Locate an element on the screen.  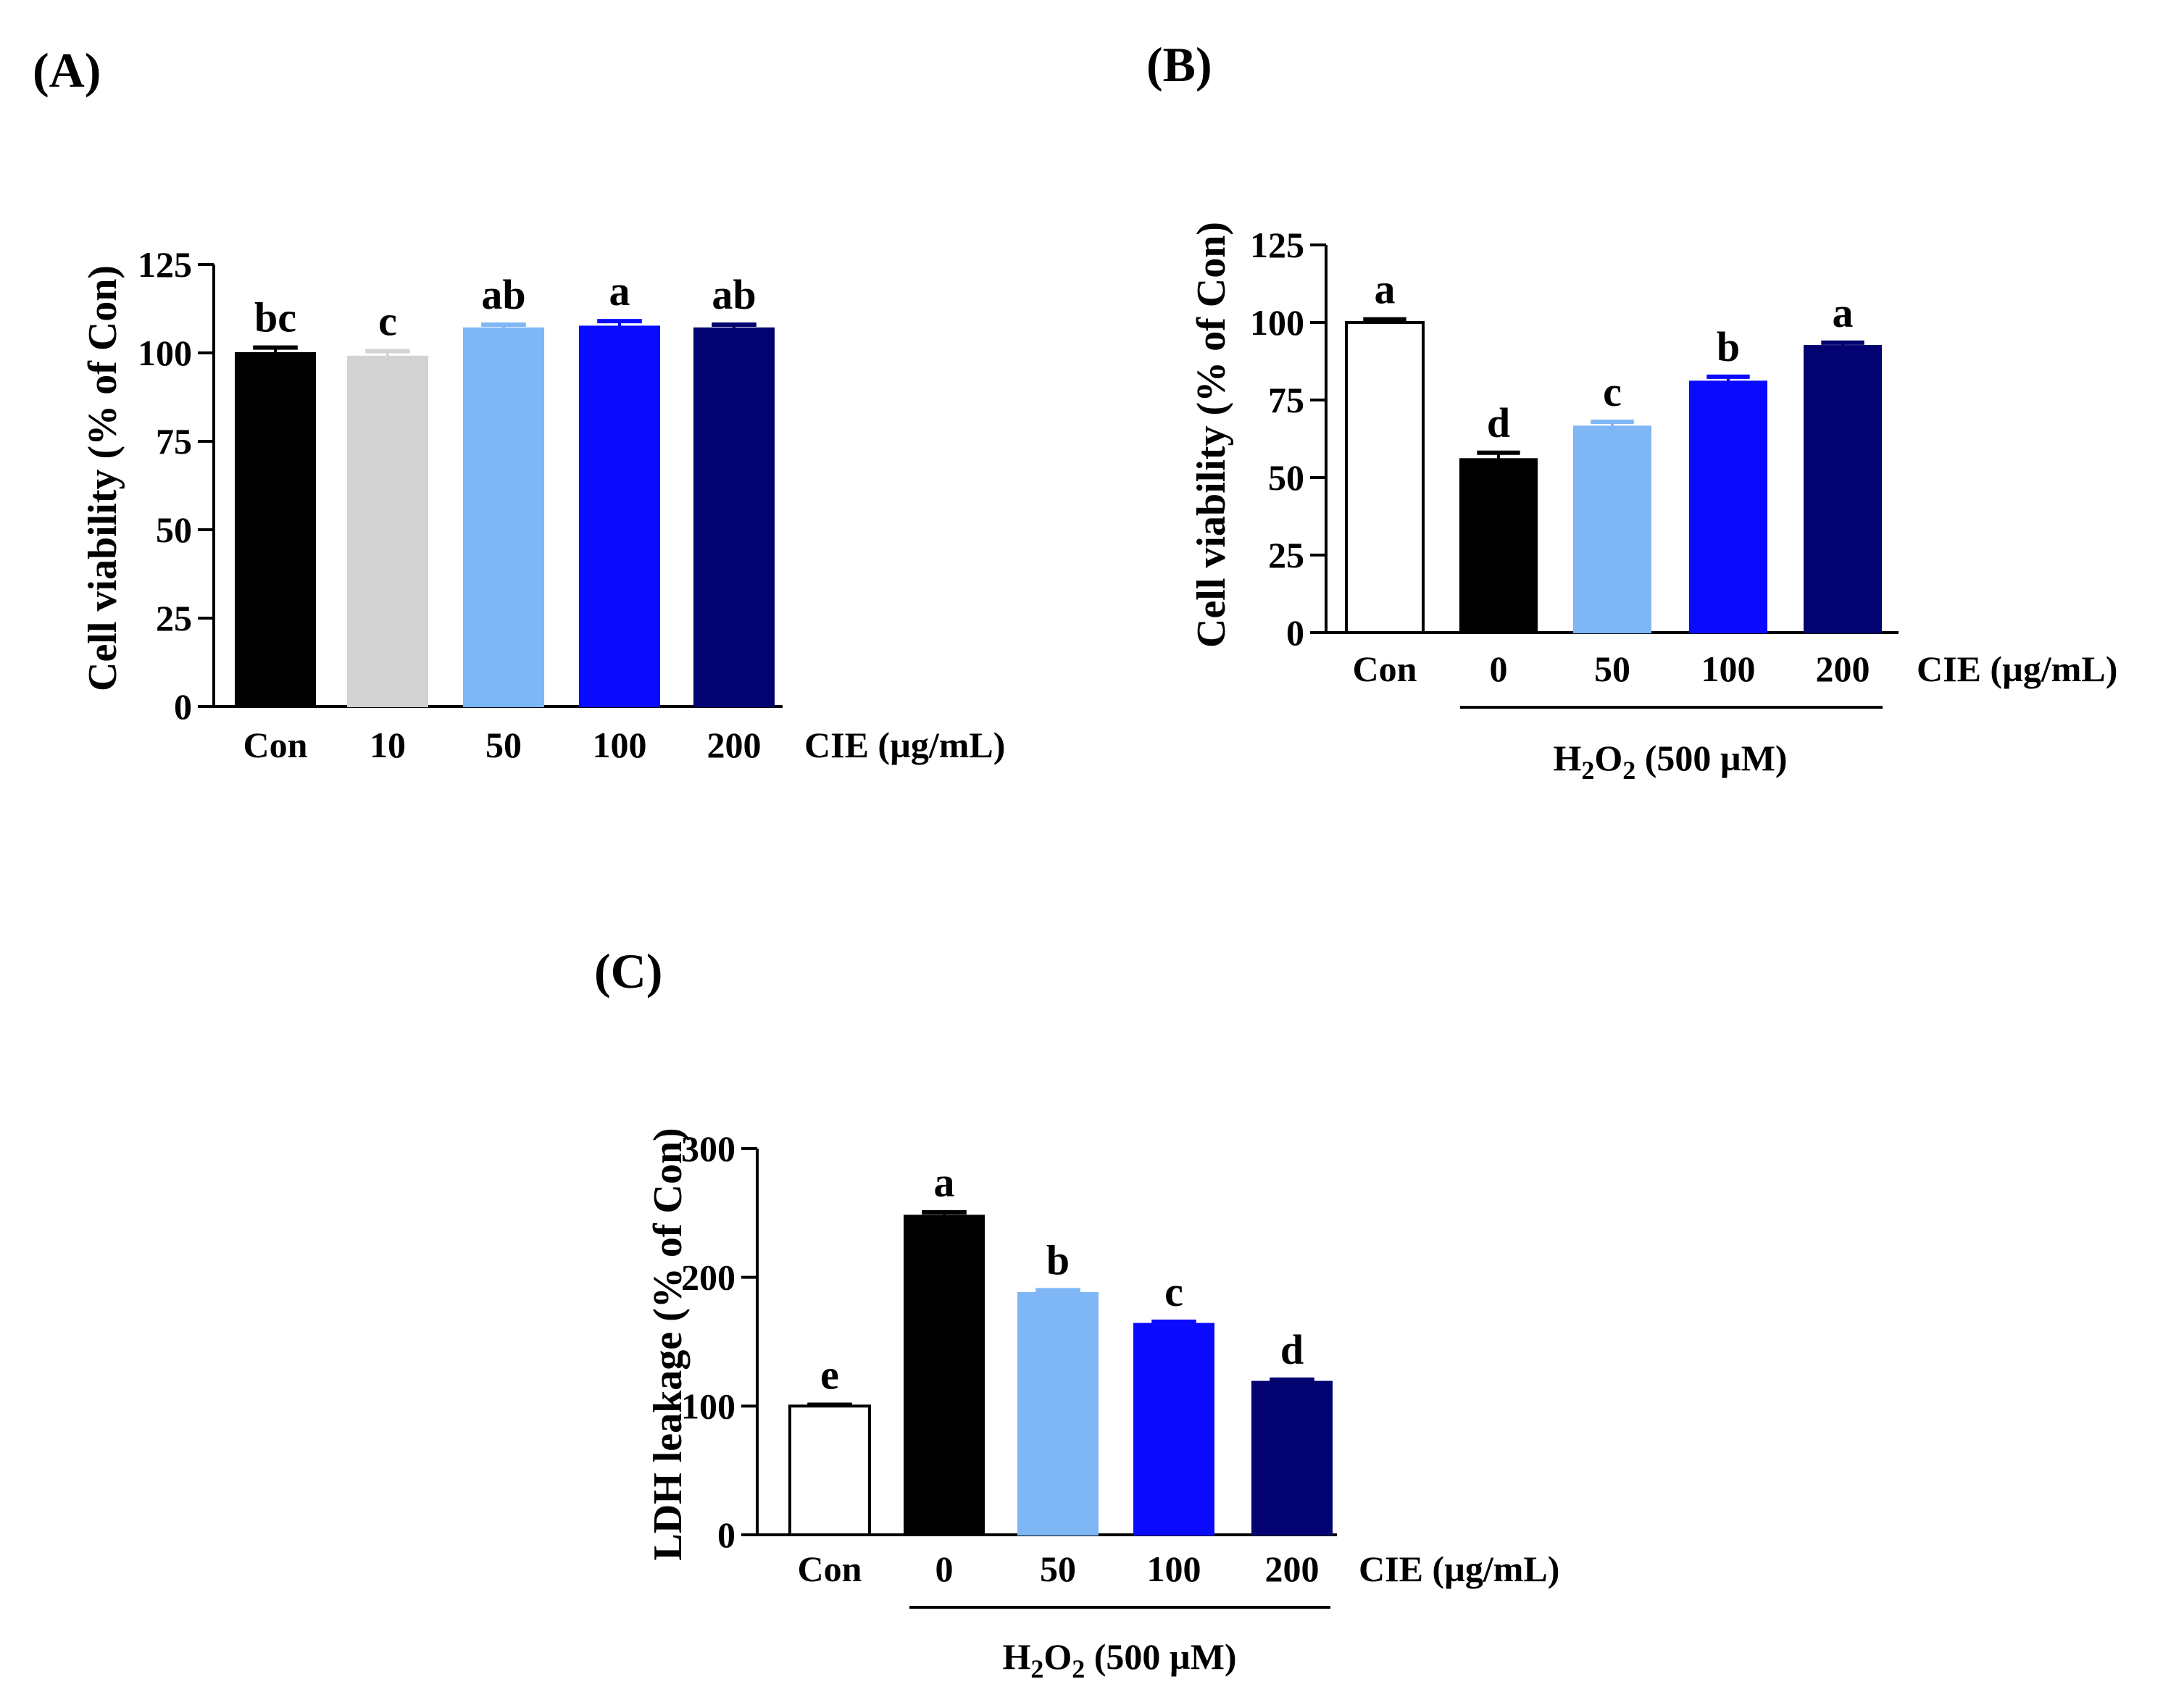
y-axis-title: LDH leakage (% of Con) is located at coordinates (669, 1344).